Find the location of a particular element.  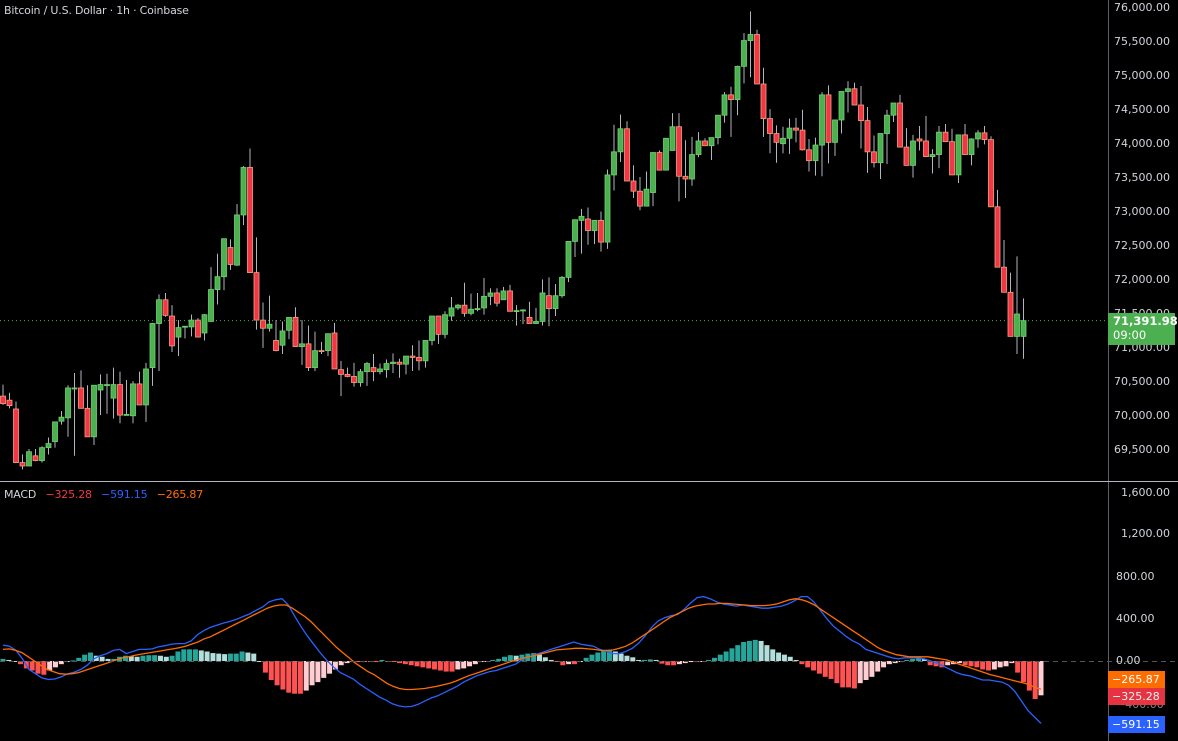

macd-legend: MACD −325.28 −591.15 −265.87 is located at coordinates (106, 494).